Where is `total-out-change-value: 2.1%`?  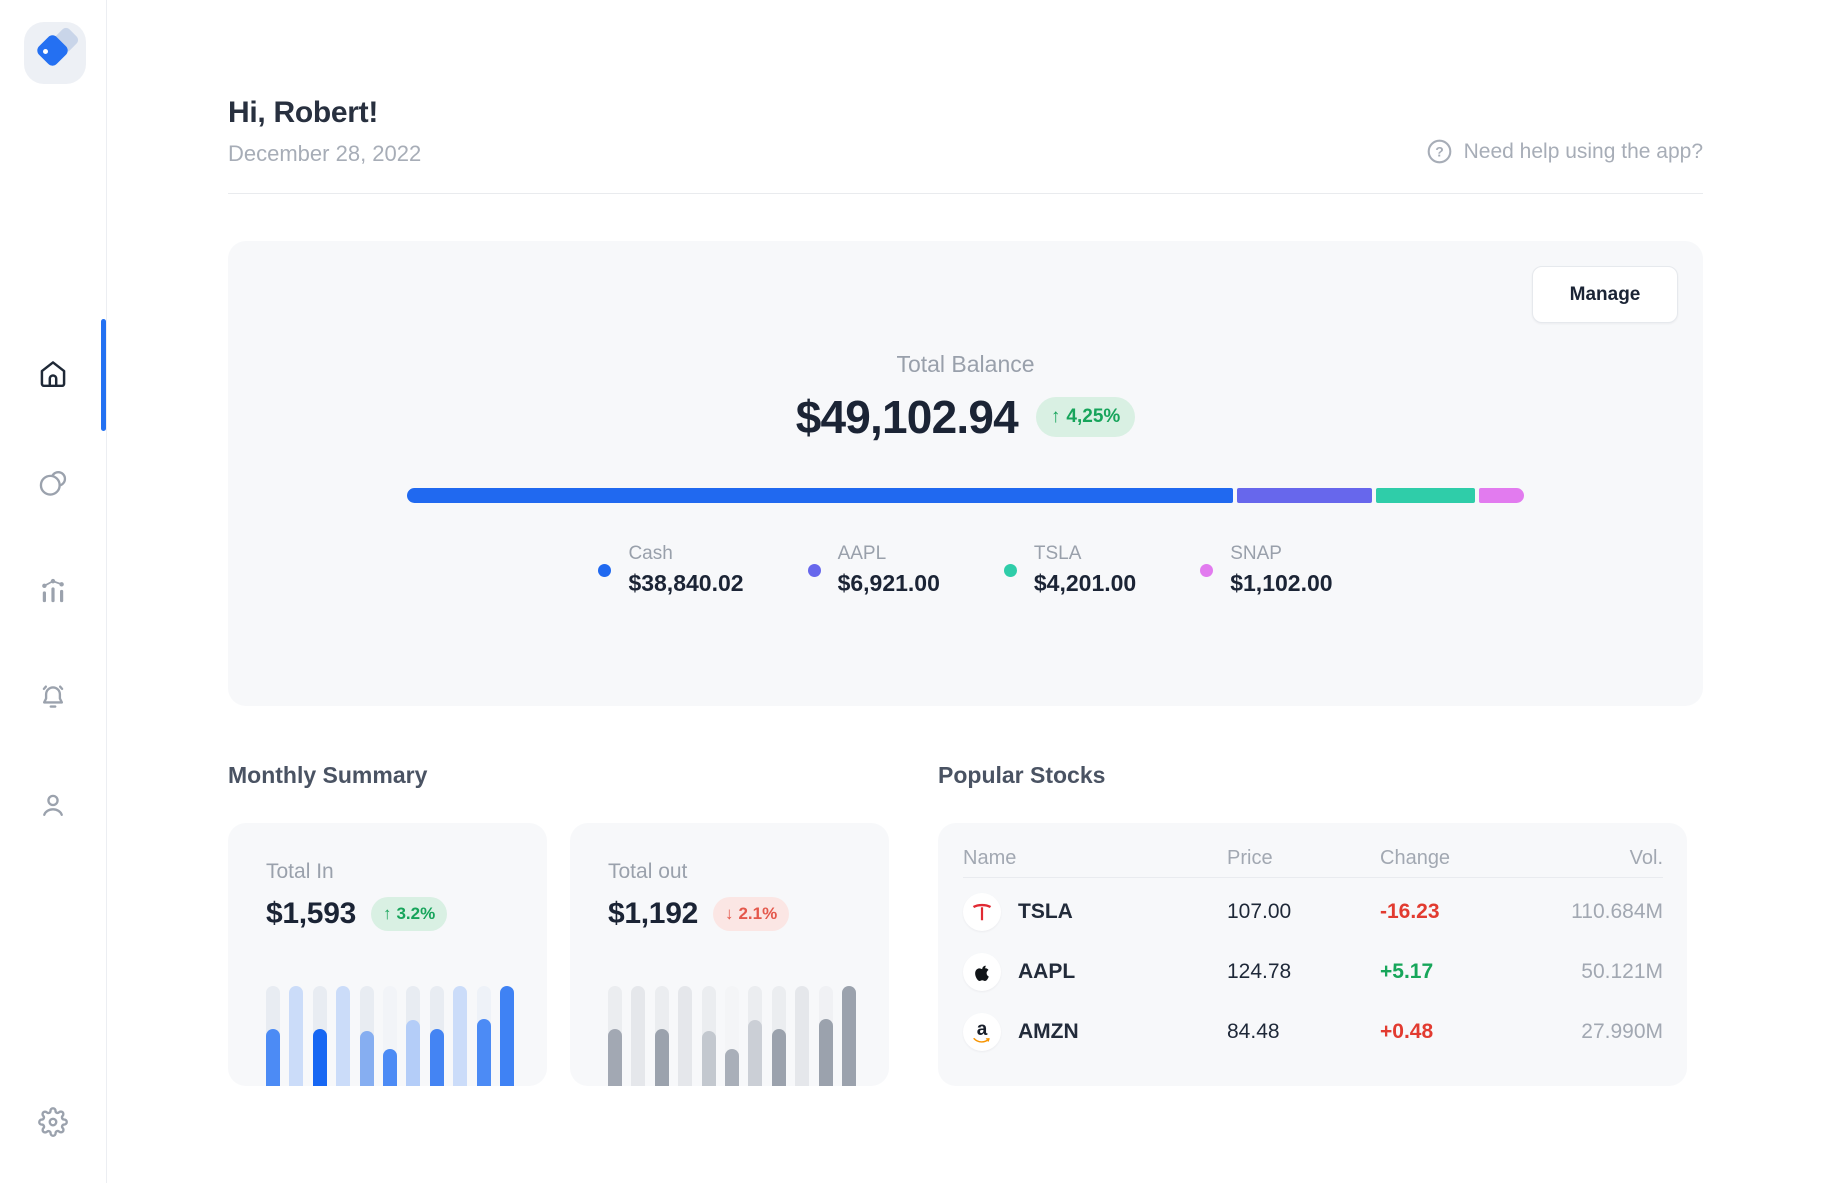 total-out-change-value: 2.1% is located at coordinates (758, 913).